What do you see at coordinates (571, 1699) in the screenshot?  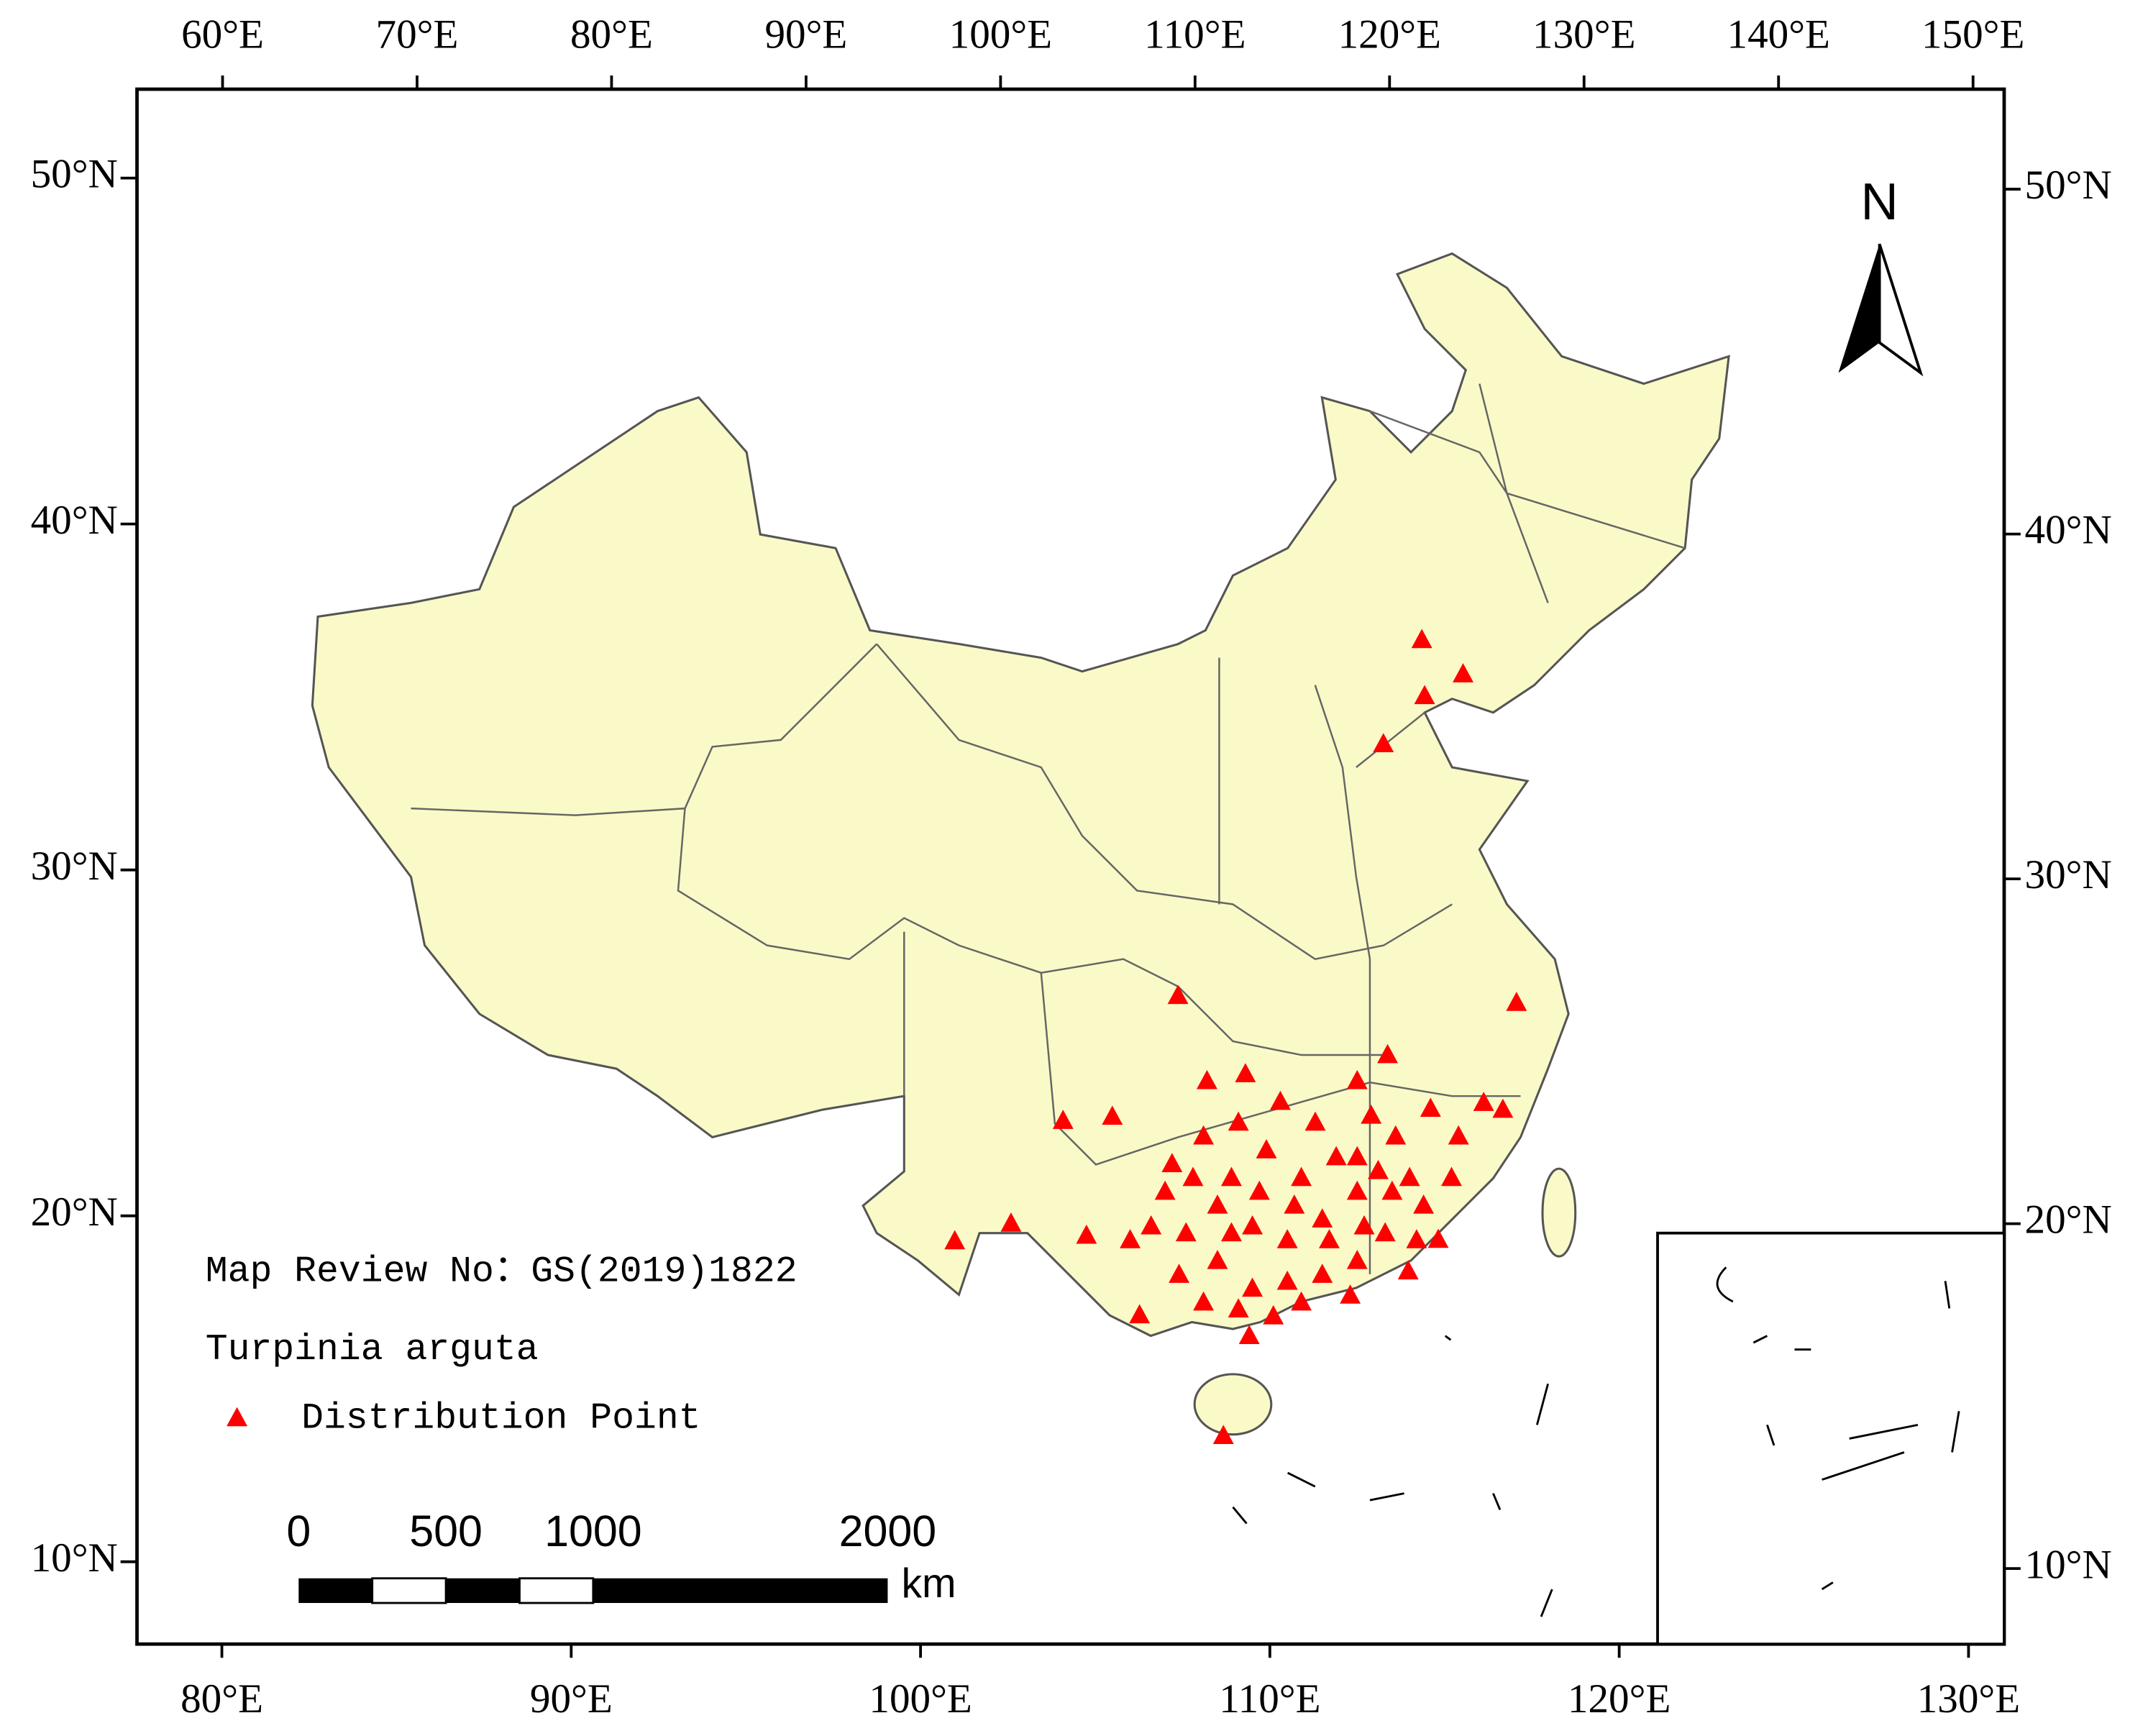 I see `bottom-tick-label: 90°E` at bounding box center [571, 1699].